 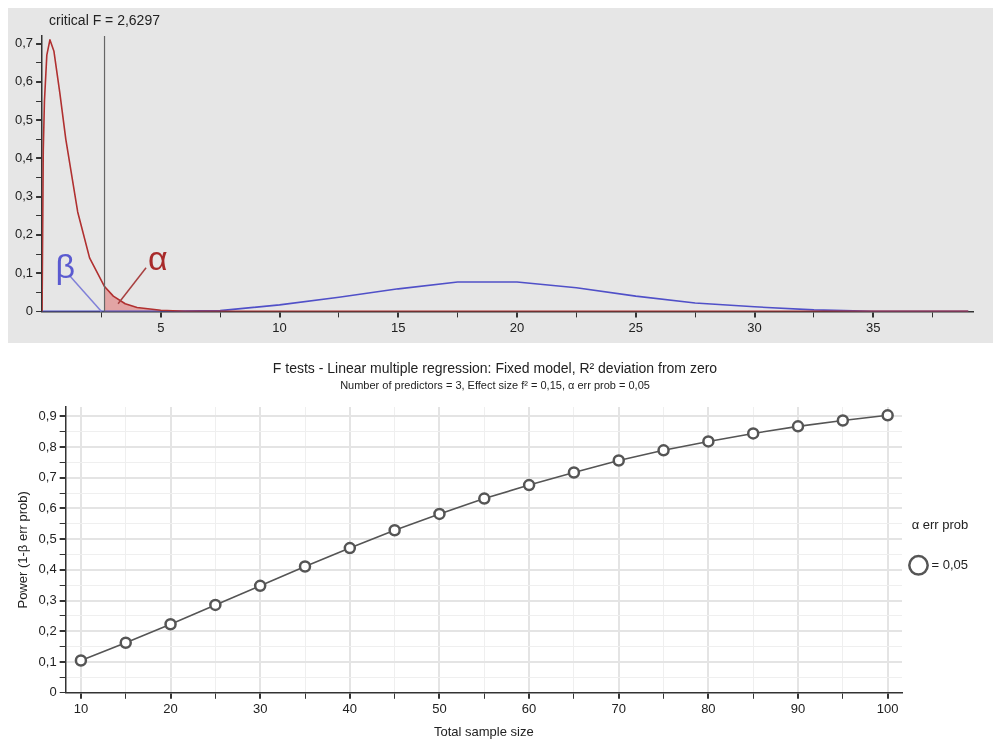 I want to click on annotation: α, so click(x=158, y=258).